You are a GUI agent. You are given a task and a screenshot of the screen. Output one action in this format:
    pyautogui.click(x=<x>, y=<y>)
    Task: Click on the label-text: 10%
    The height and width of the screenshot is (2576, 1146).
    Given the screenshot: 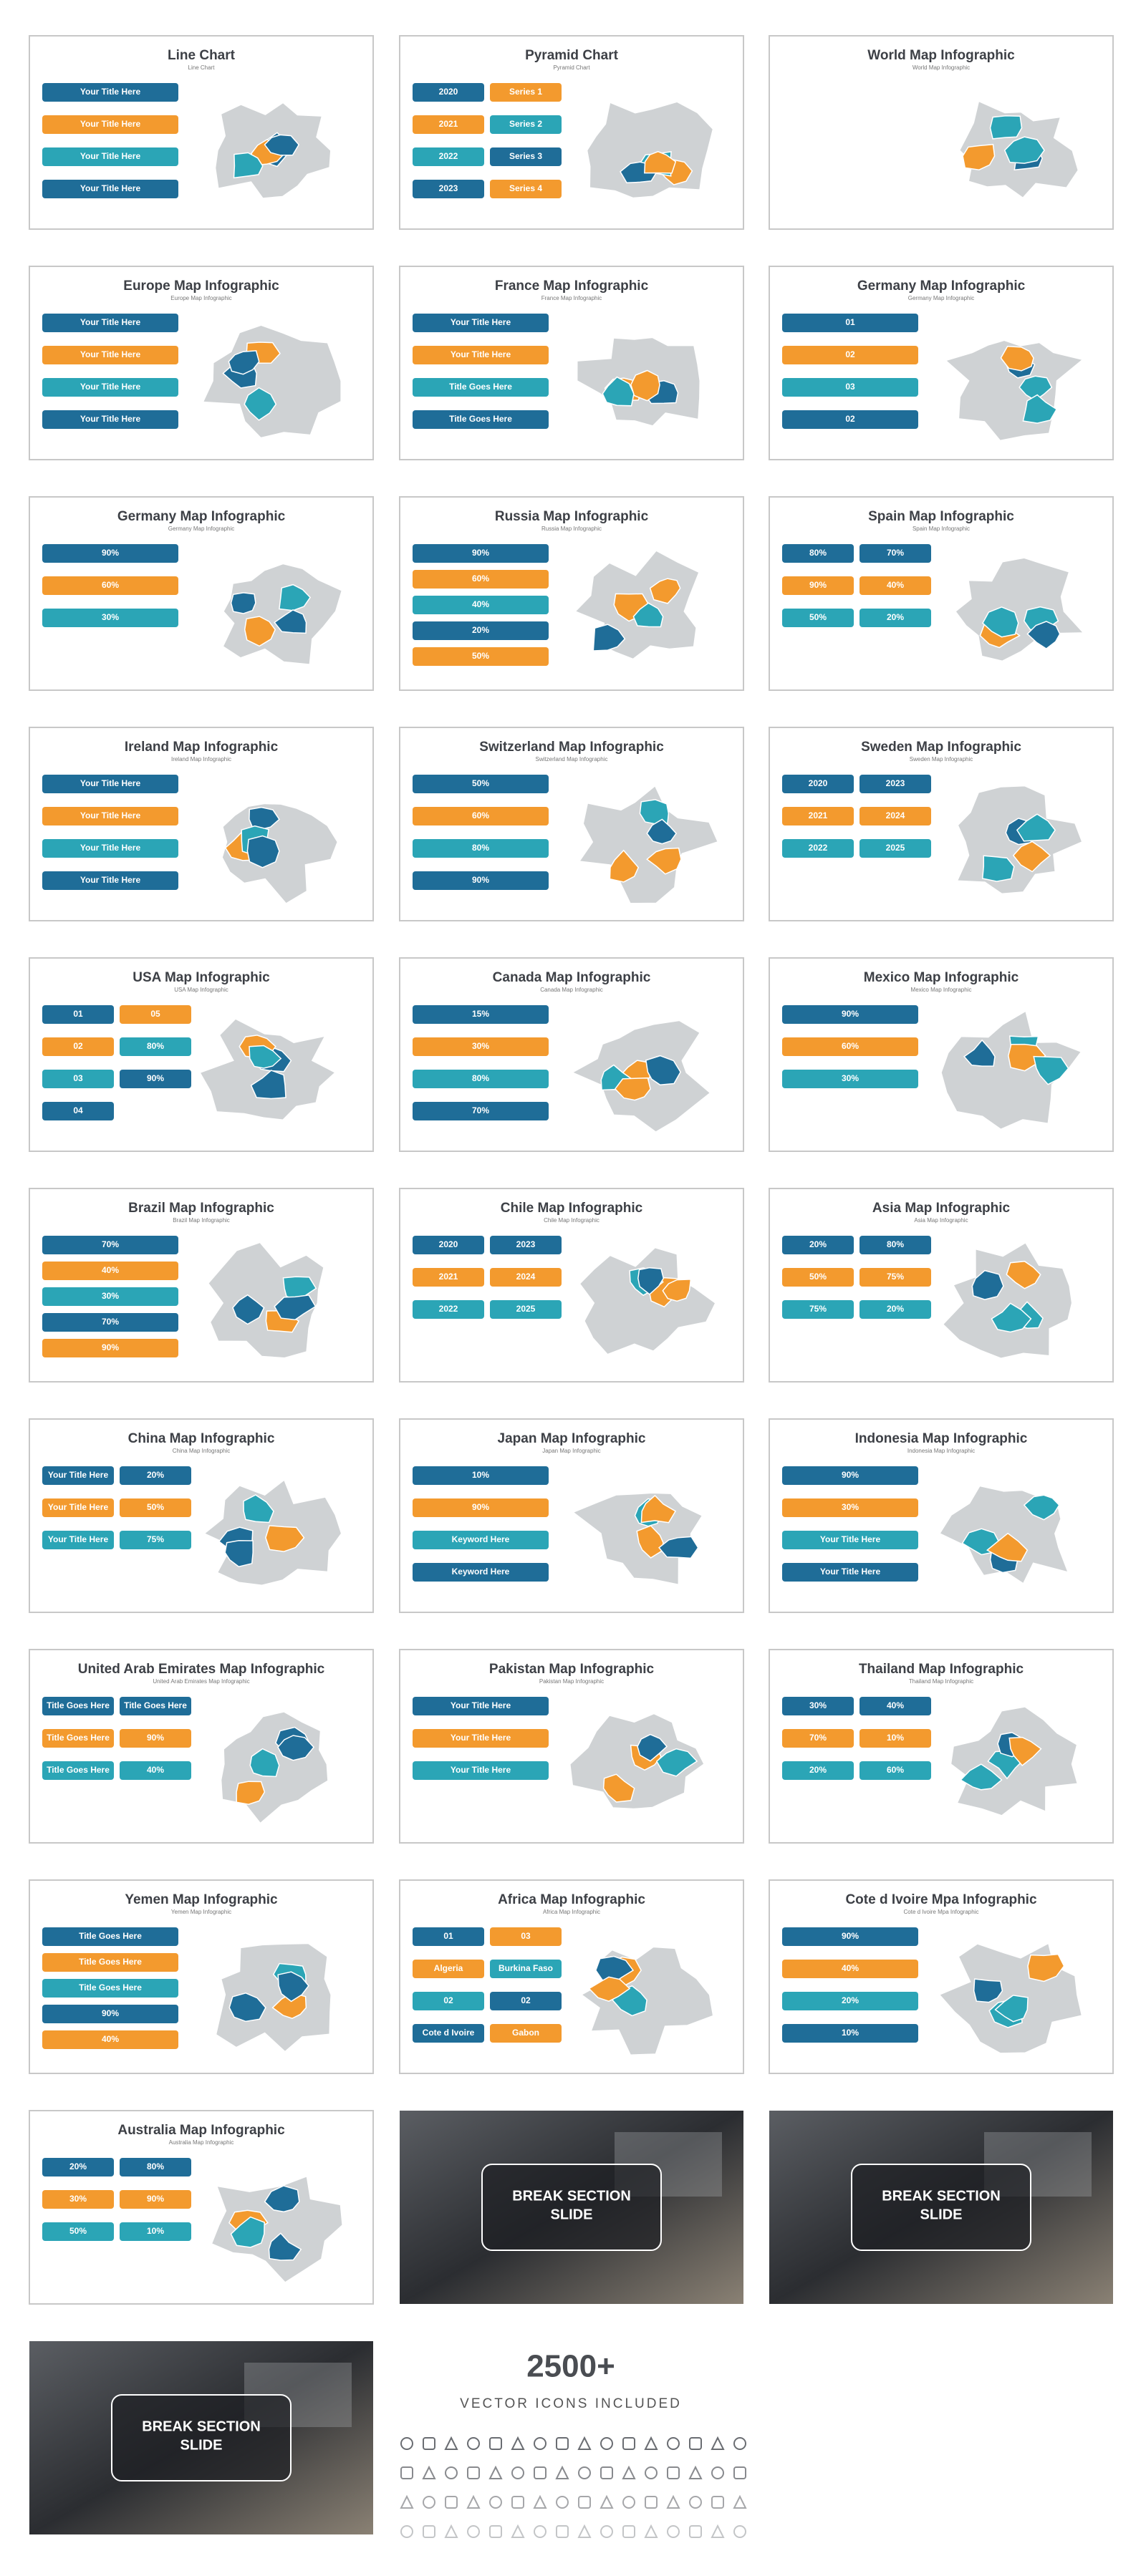 What is the action you would take?
    pyautogui.click(x=895, y=1738)
    